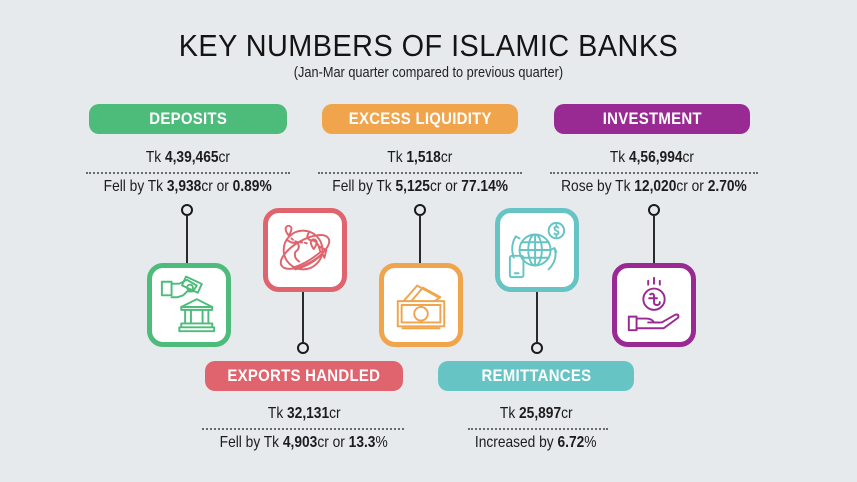 This screenshot has width=857, height=482. I want to click on exports-handled-label: EXPORTS HANDLED, so click(304, 376).